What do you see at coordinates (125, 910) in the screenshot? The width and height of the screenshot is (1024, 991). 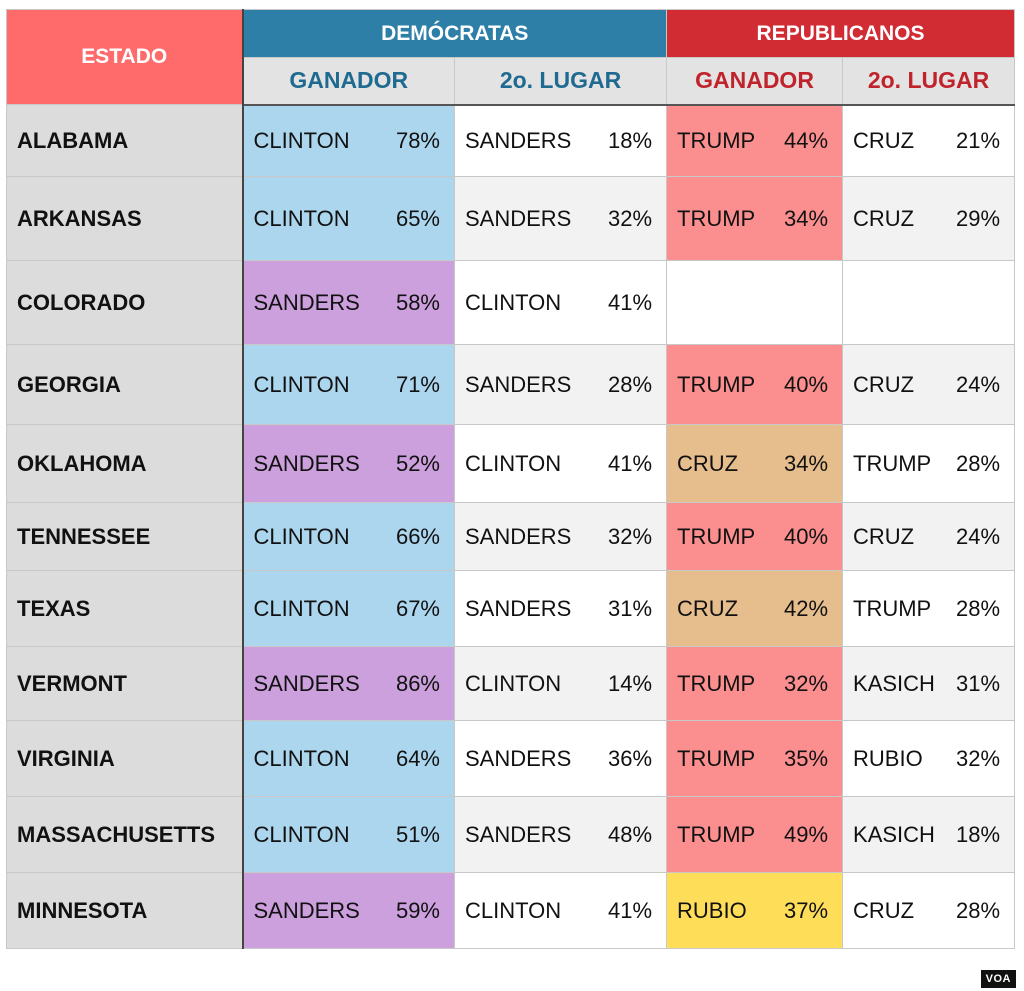 I see `state-name: MINNESOTA` at bounding box center [125, 910].